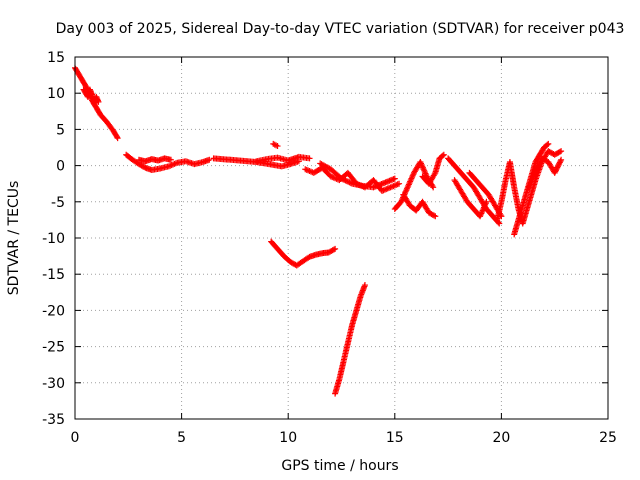 This screenshot has width=640, height=480. What do you see at coordinates (58, 203) in the screenshot?
I see `y-tick-label: -5` at bounding box center [58, 203].